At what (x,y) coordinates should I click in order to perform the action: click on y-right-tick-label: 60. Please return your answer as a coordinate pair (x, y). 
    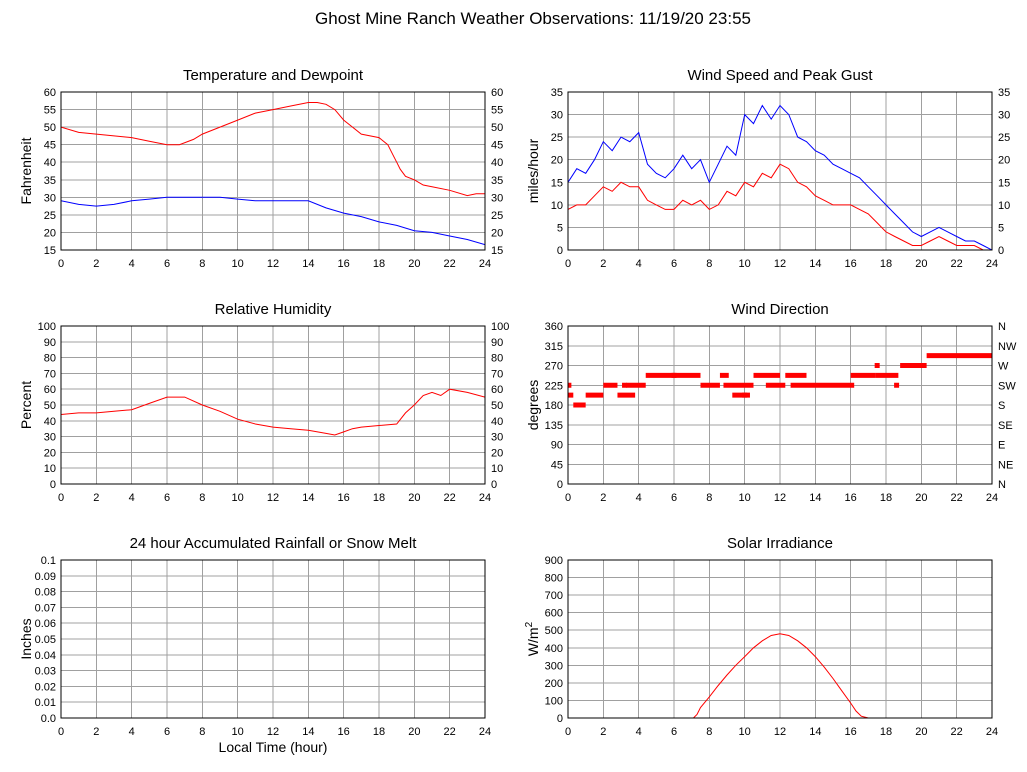
    Looking at the image, I should click on (497, 93).